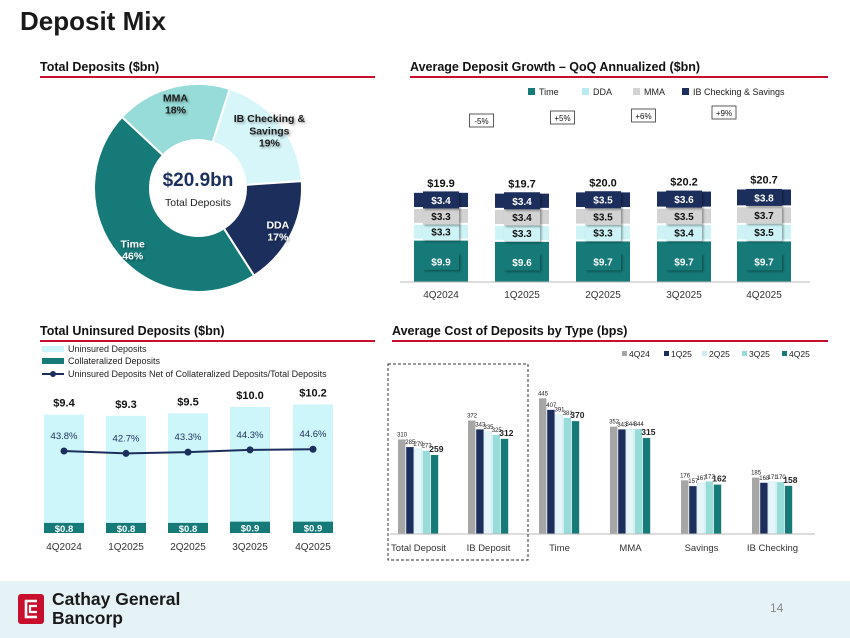  What do you see at coordinates (685, 476) in the screenshot?
I see `cost-value-label: 176` at bounding box center [685, 476].